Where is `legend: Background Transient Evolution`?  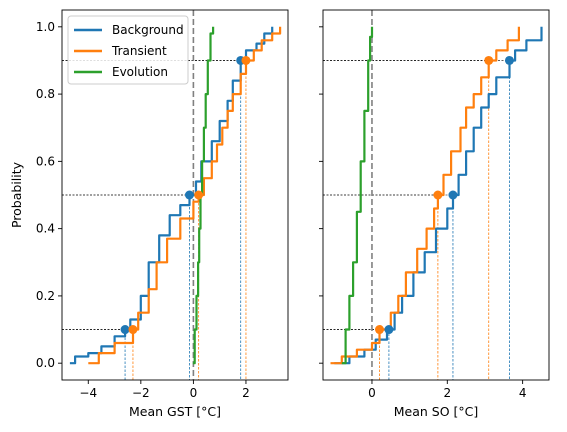 legend: Background Transient Evolution is located at coordinates (128, 50).